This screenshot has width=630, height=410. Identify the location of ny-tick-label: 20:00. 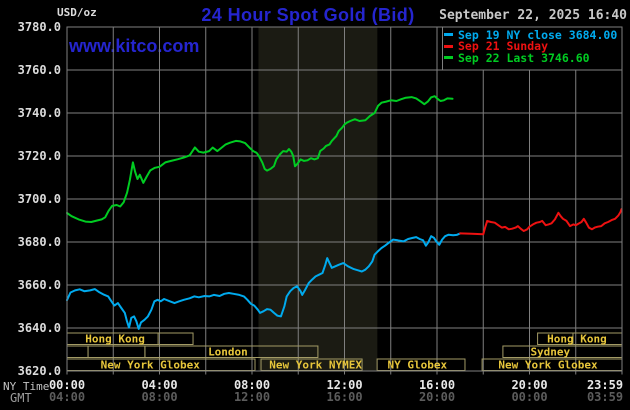
(529, 385).